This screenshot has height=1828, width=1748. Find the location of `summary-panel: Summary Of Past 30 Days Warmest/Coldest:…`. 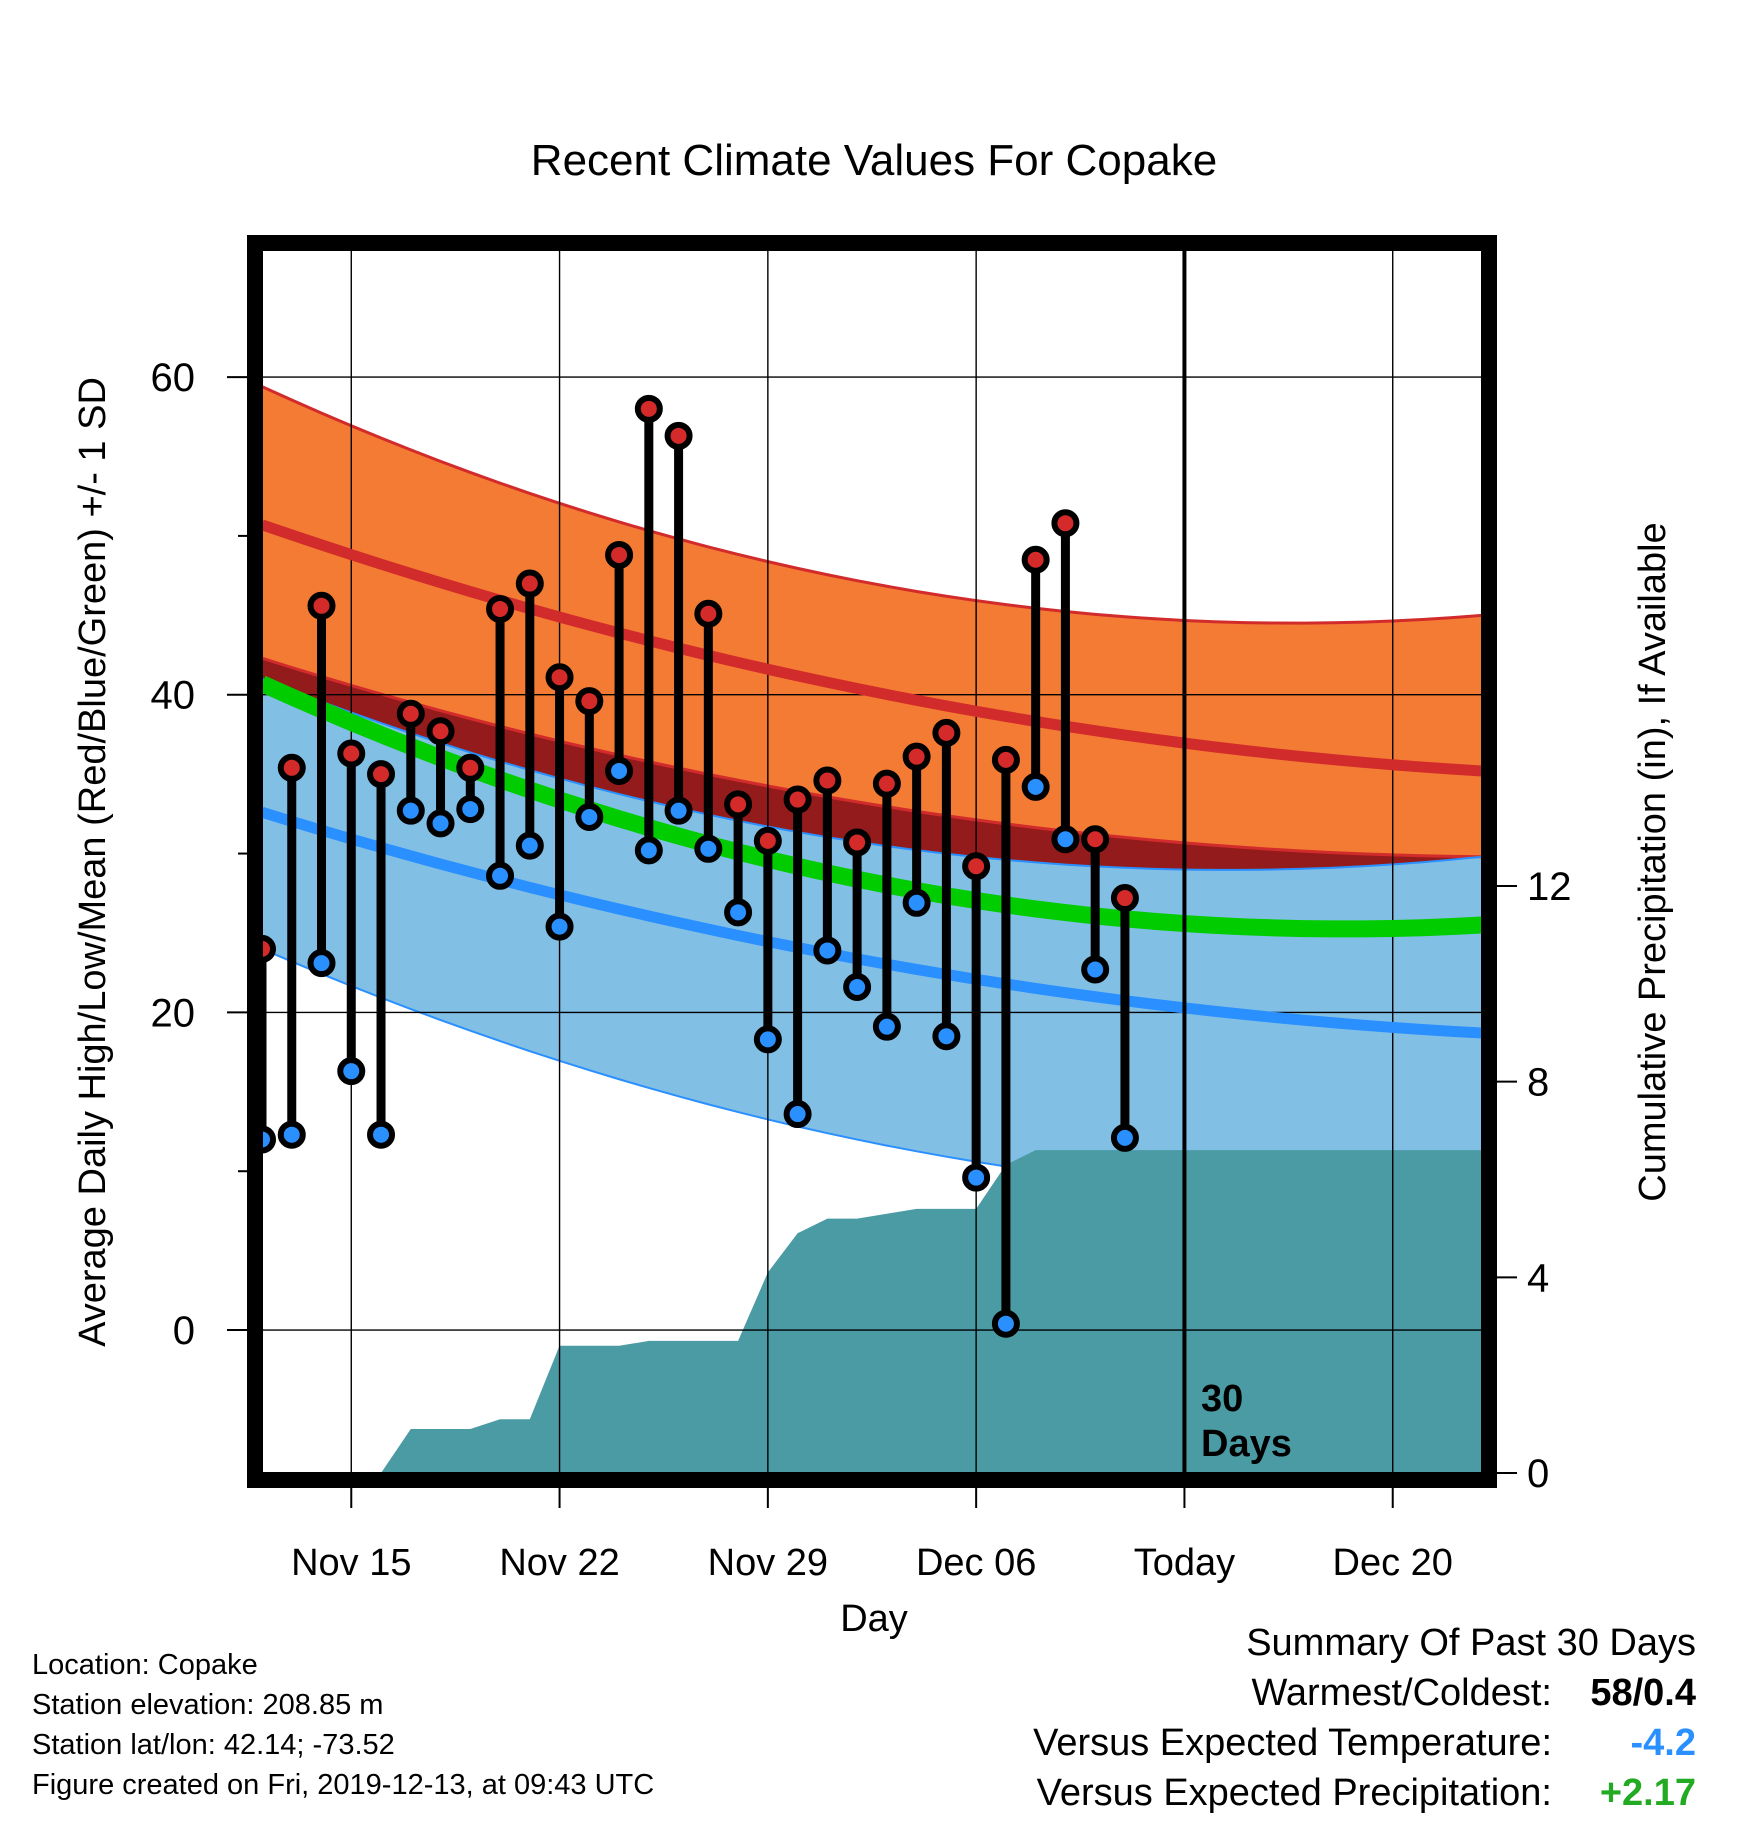

summary-panel: Summary Of Past 30 Days Warmest/Coldest:… is located at coordinates (1364, 1718).